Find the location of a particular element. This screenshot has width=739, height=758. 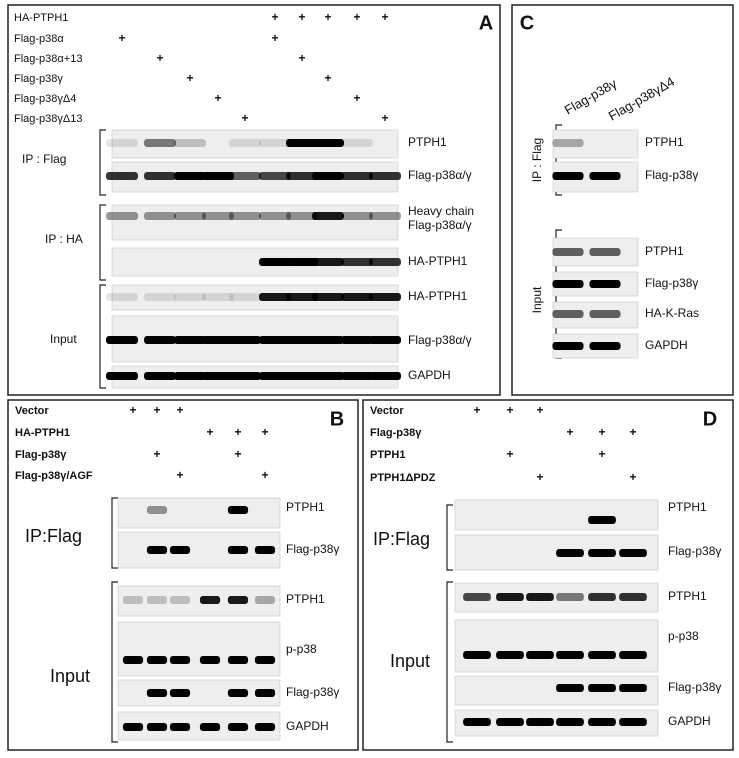

treatment-label: HA-PTPH1 is located at coordinates (41, 18).